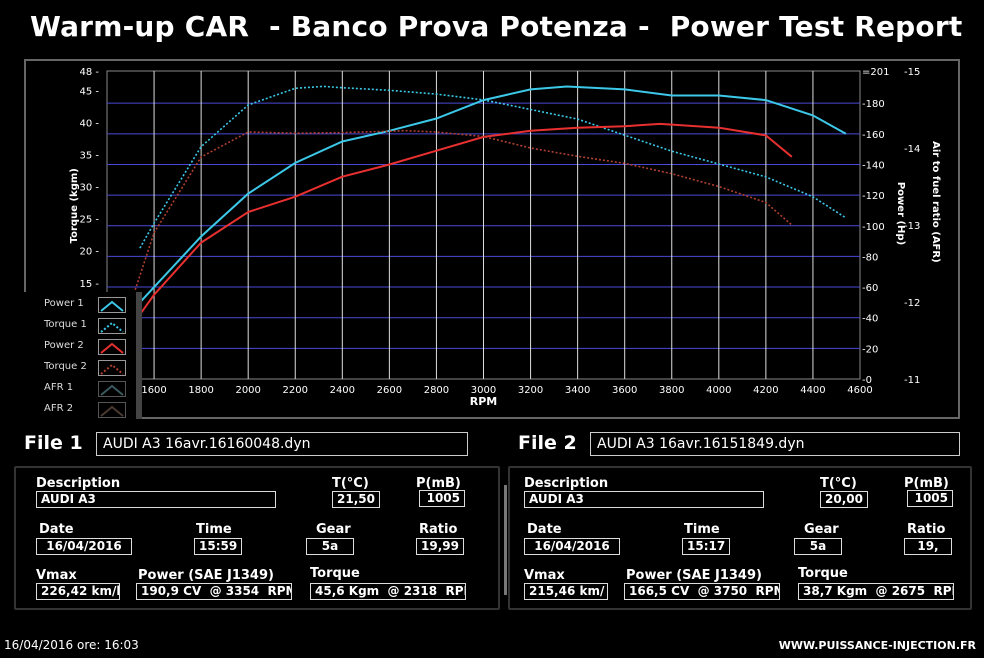 This screenshot has height=658, width=984. Describe the element at coordinates (566, 591) in the screenshot. I see `vmax-field: 215,46 km/` at that location.